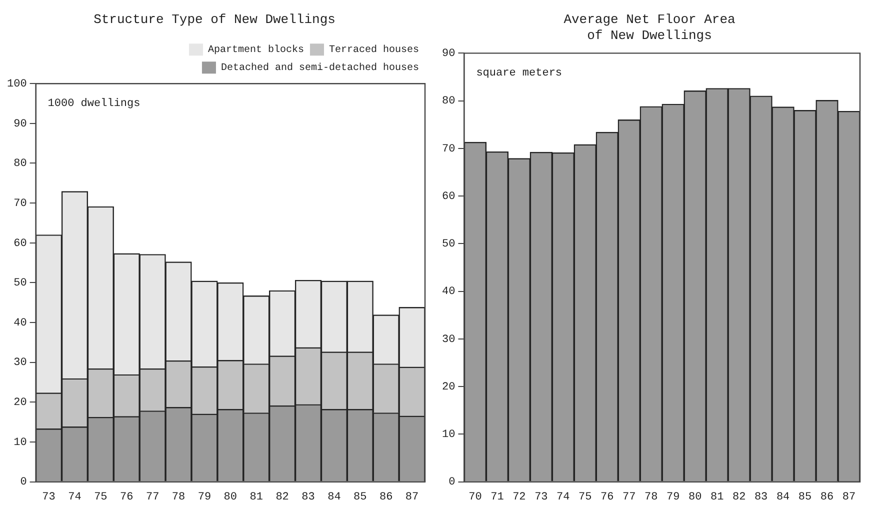 The image size is (876, 510). Describe the element at coordinates (320, 68) in the screenshot. I see `legend-label: Detached and semi-detached houses` at that location.